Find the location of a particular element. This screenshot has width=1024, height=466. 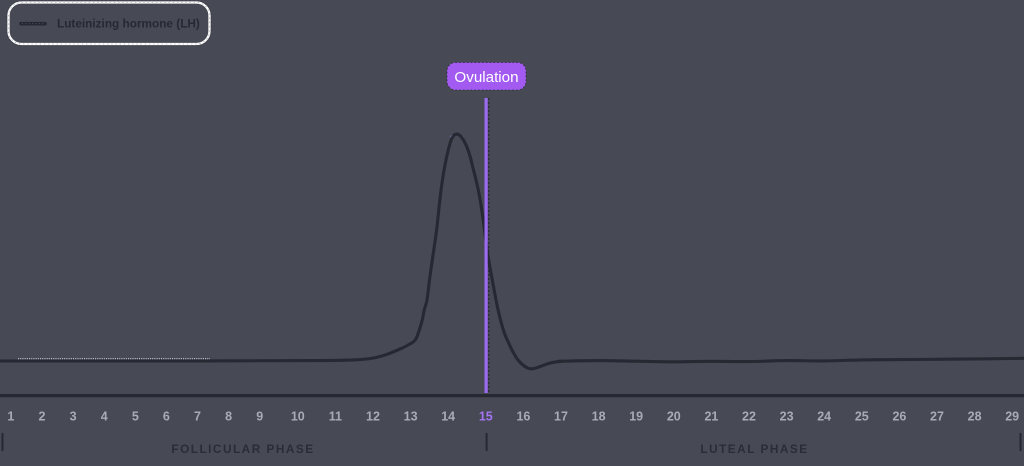

svg-text: 5 is located at coordinates (135, 416).